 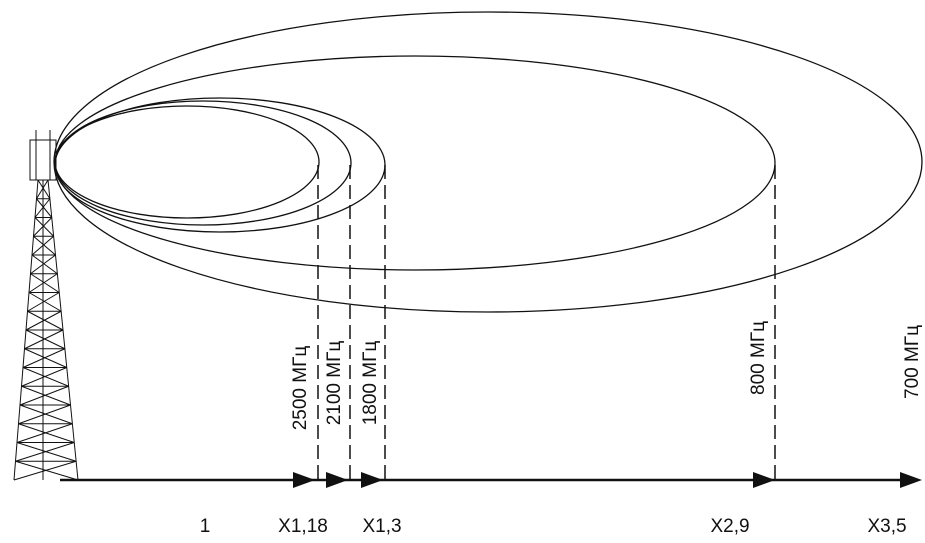 I want to click on tower, so click(x=46, y=305).